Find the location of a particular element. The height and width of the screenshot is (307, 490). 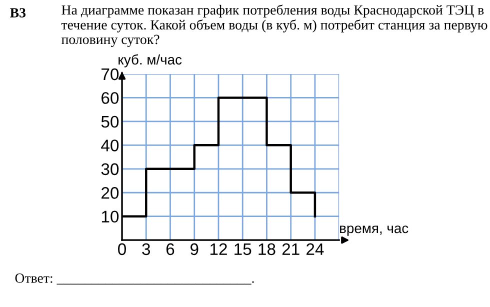

x-tick-label: 0 is located at coordinates (122, 249).